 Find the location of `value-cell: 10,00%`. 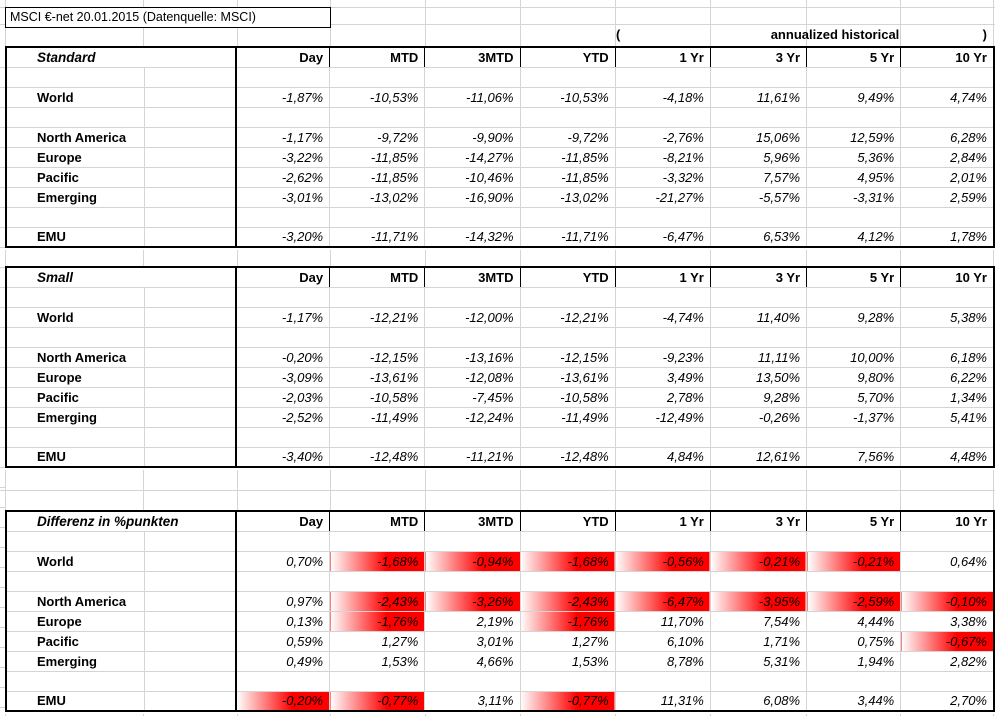

value-cell: 10,00% is located at coordinates (854, 357).